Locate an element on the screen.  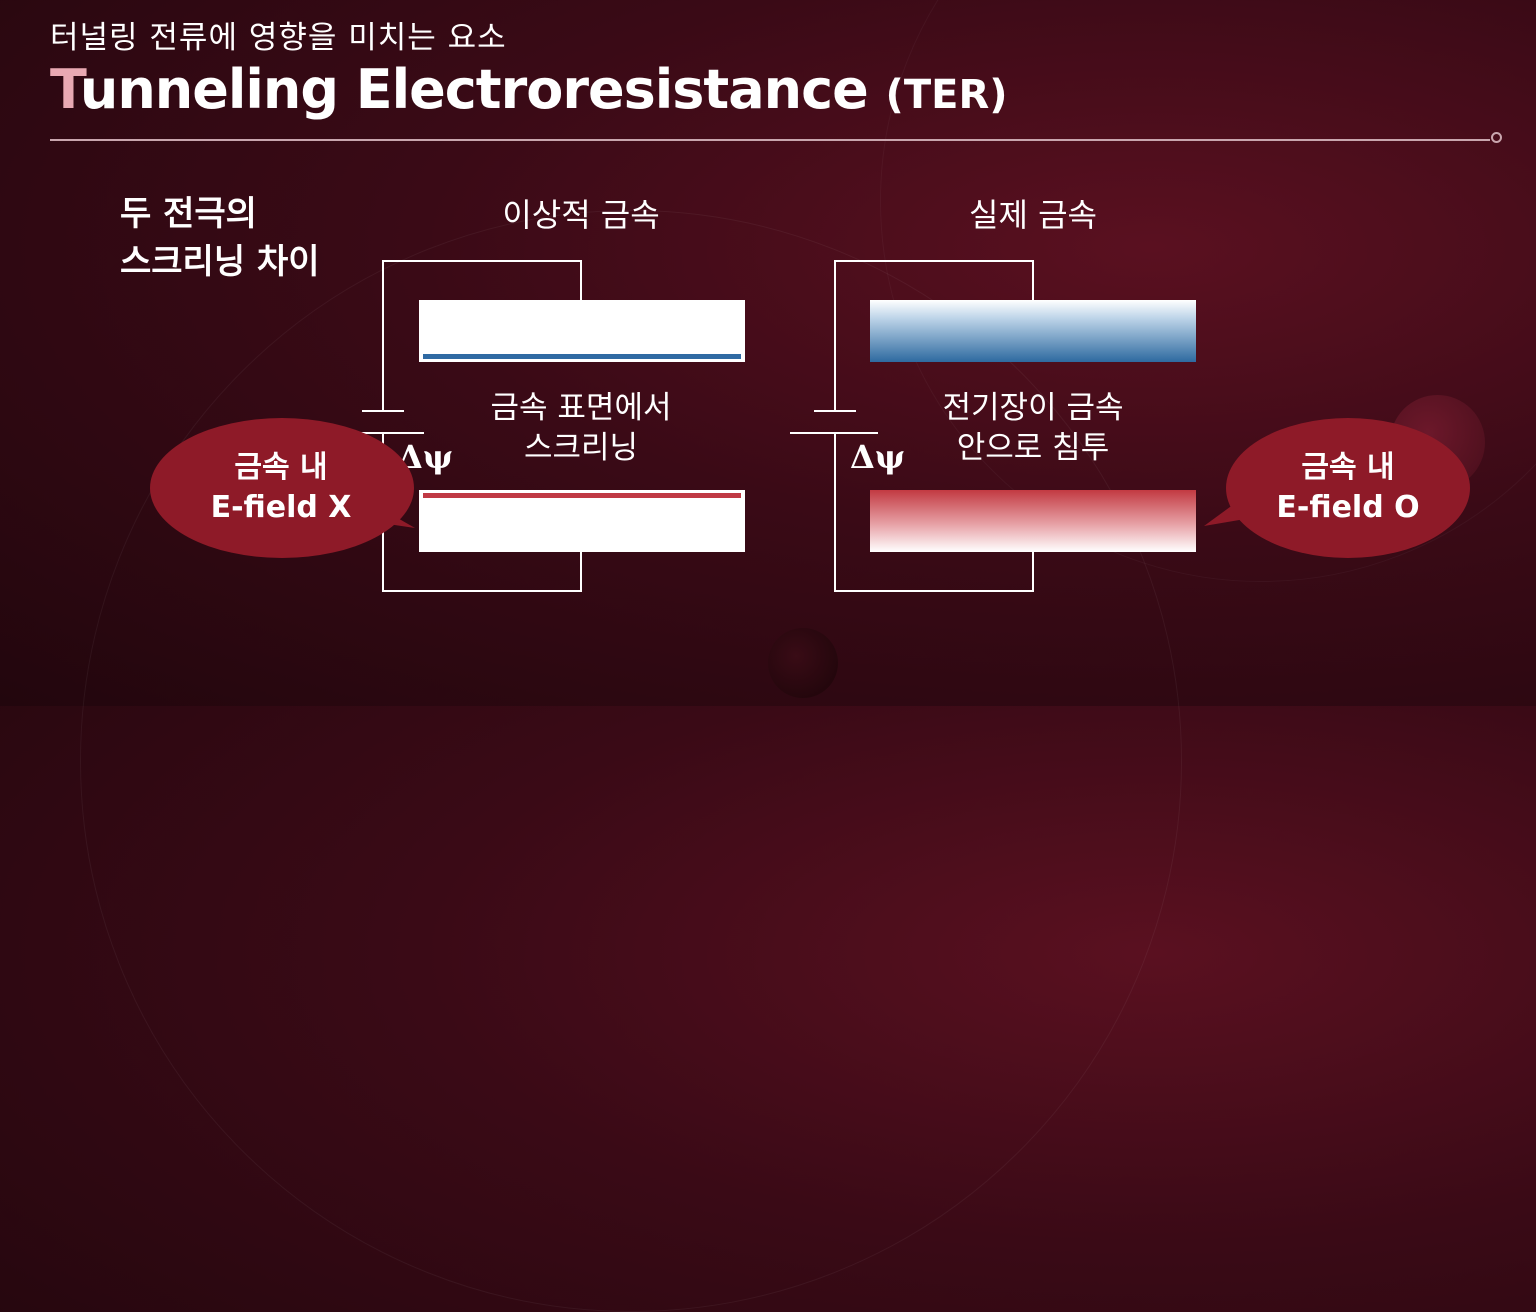
surface-charge-red is located at coordinates (582, 495).